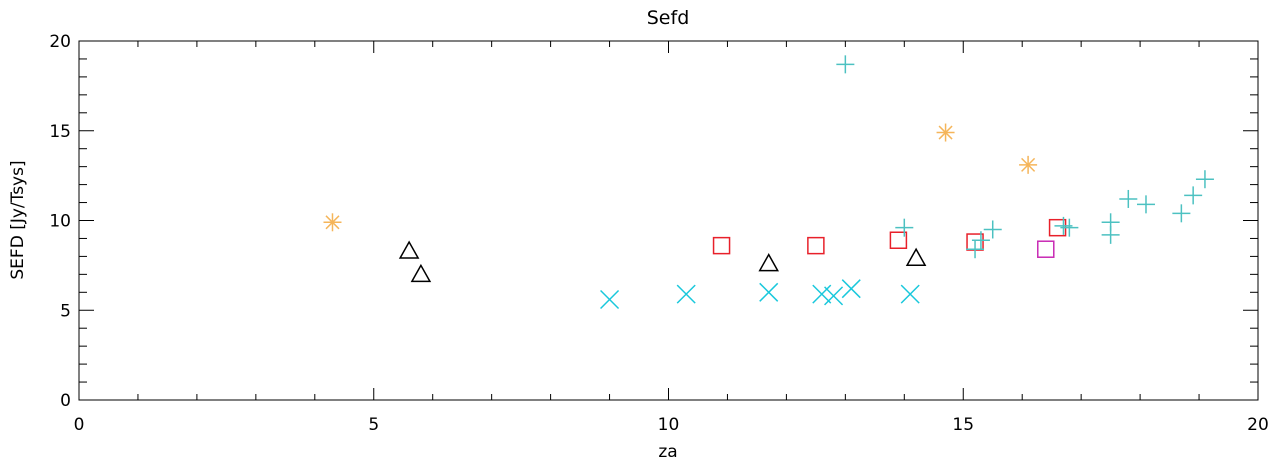  I want to click on x-axis-label: za, so click(667, 452).